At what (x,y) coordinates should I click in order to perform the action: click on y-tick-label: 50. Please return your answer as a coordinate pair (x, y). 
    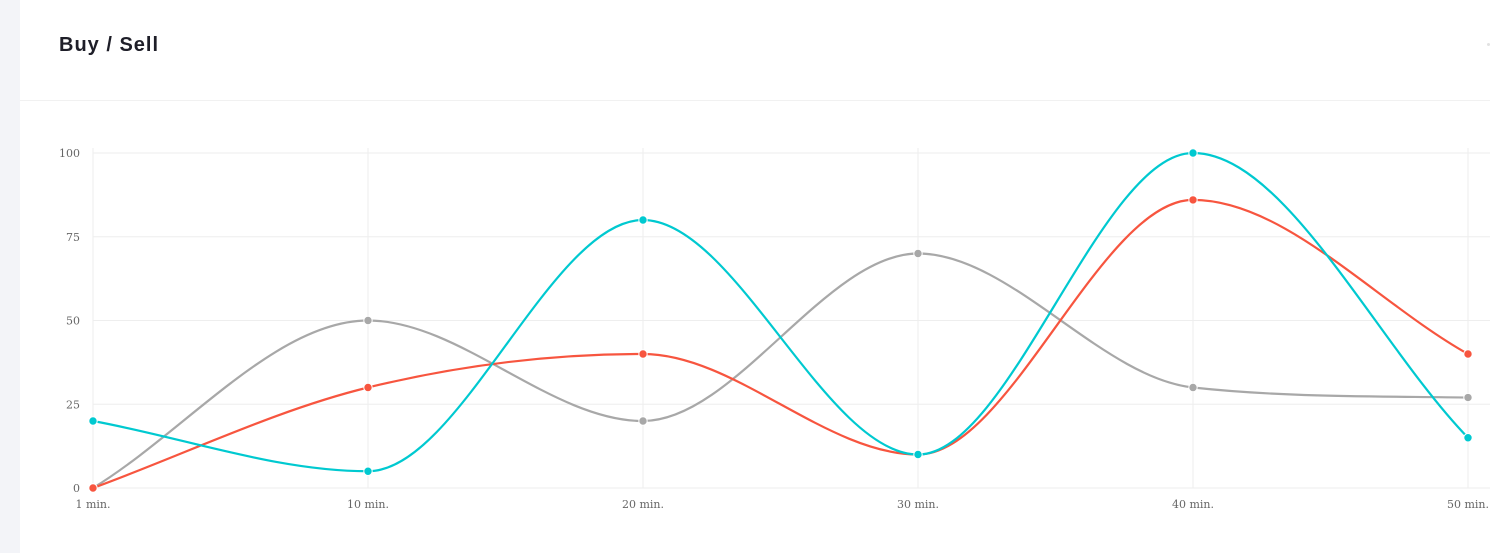
    Looking at the image, I should click on (73, 321).